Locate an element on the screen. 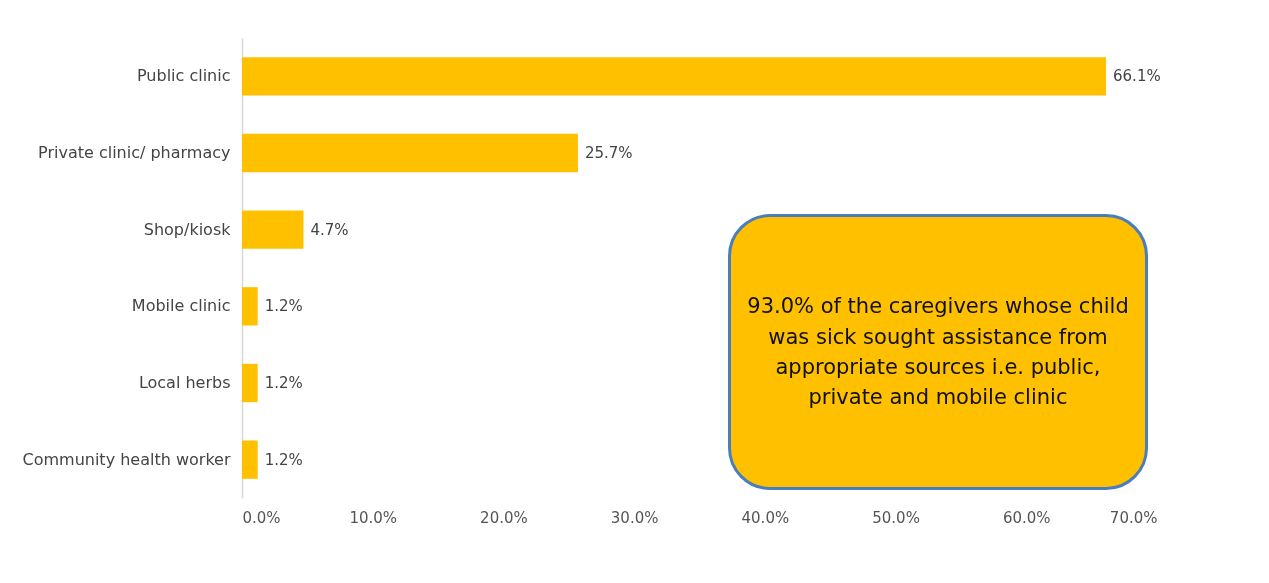 Image resolution: width=1269 pixels, height=583 pixels. y-tick-label: Shop/kiosk is located at coordinates (187, 229).